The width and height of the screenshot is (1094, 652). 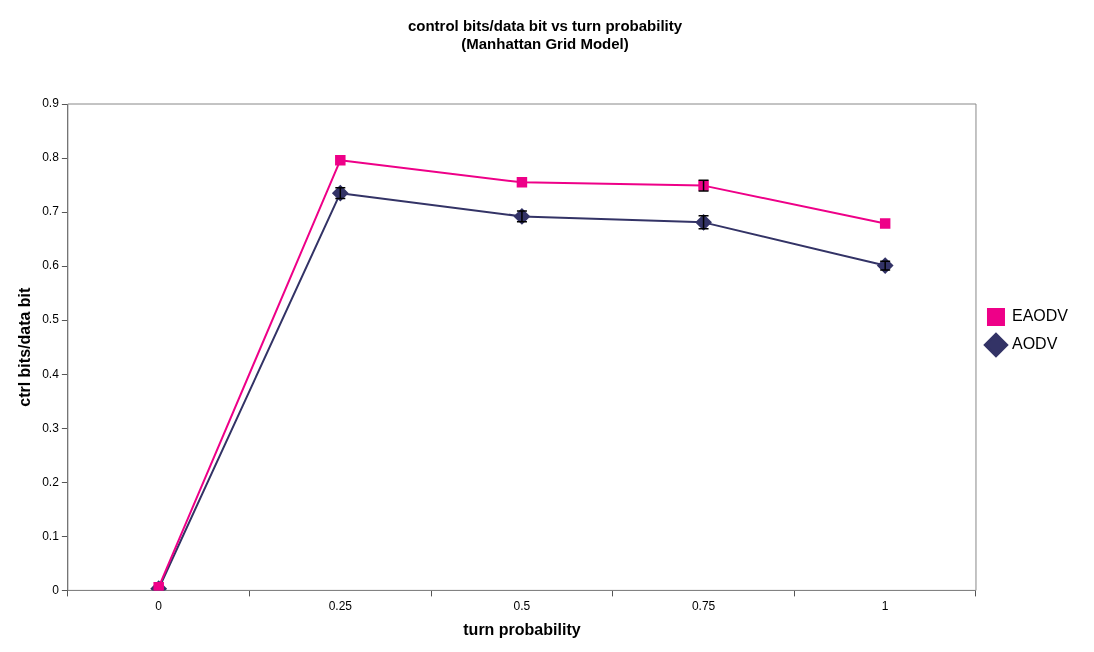 I want to click on y-tick-label: 0.3, so click(x=51, y=427).